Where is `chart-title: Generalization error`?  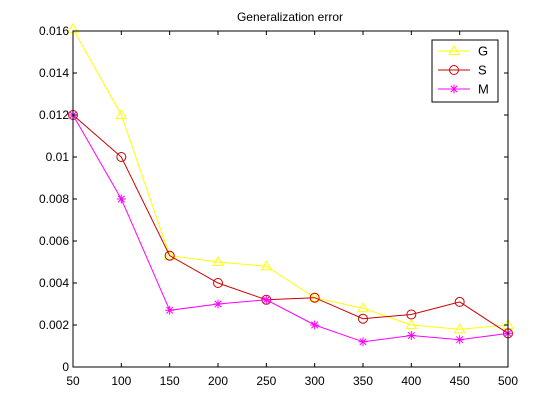 chart-title: Generalization error is located at coordinates (290, 17).